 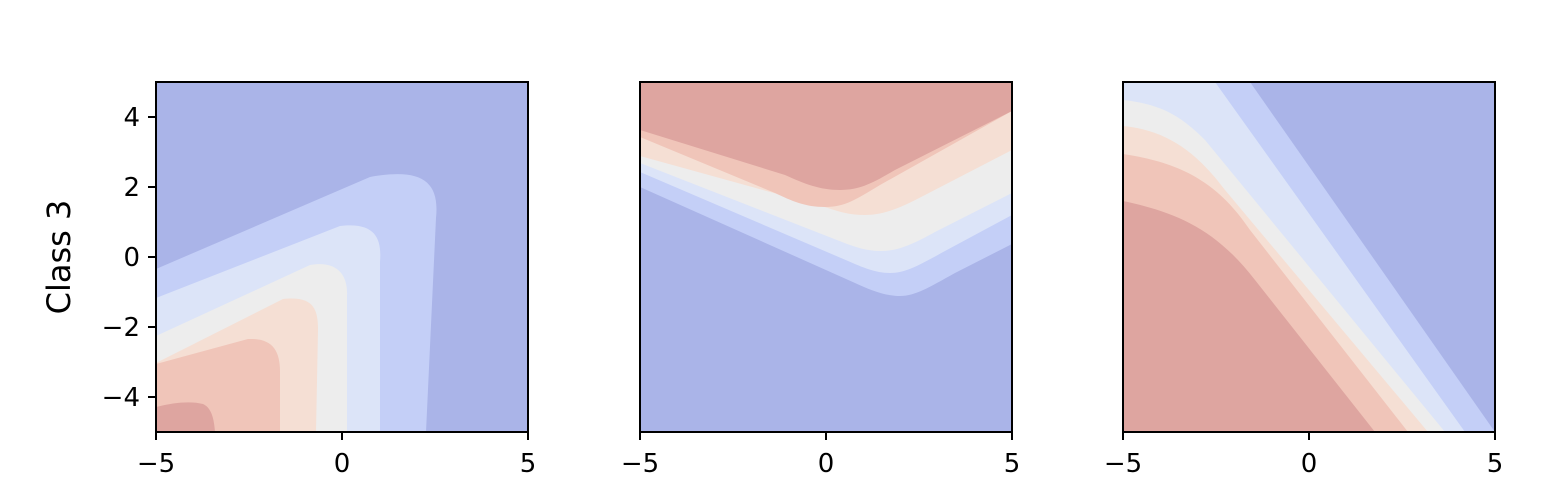 What do you see at coordinates (59, 257) in the screenshot?
I see `panel-1-ylabel: Class 3` at bounding box center [59, 257].